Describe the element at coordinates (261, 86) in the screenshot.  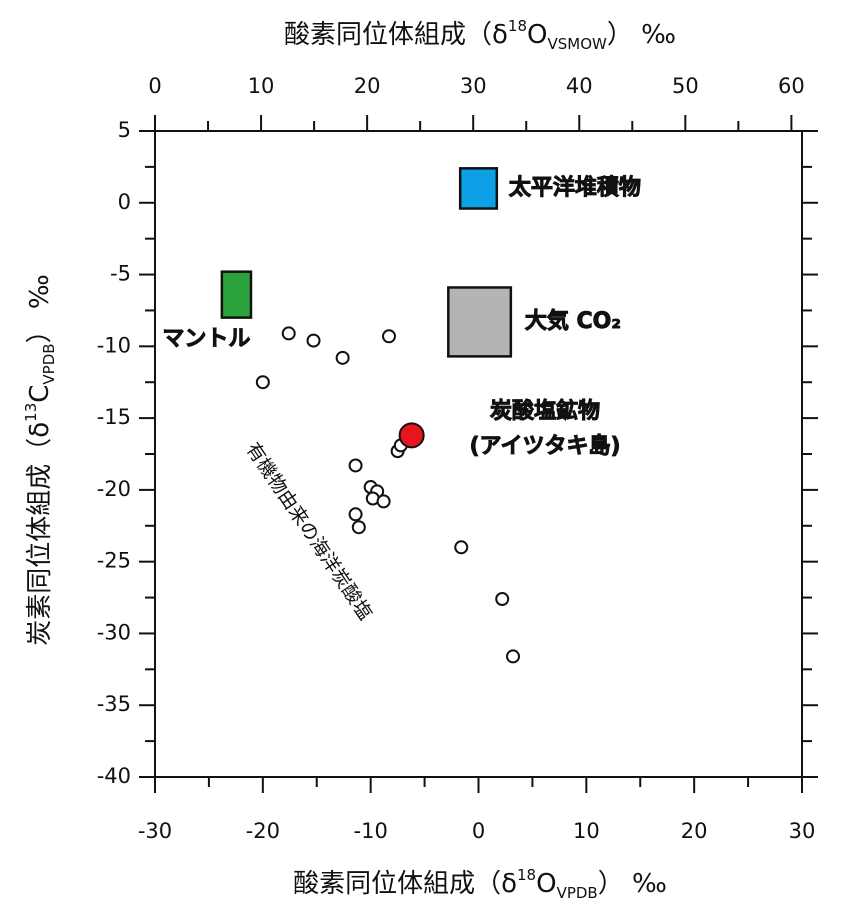
I see `x2-tick-label: 10` at that location.